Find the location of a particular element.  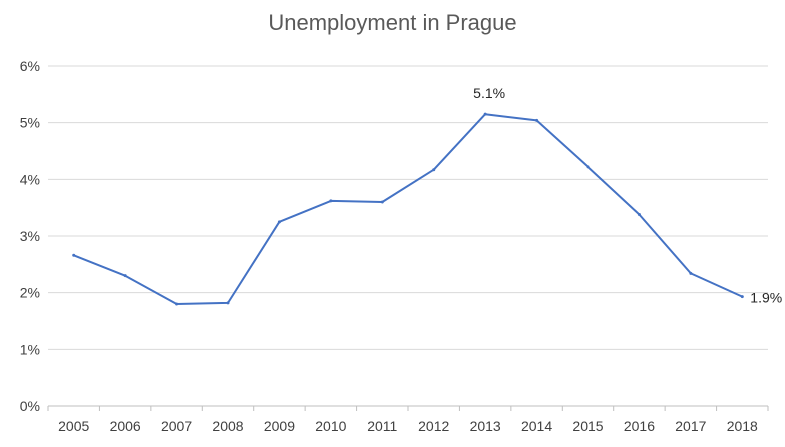

x-tick-label: 2012 is located at coordinates (433, 426).